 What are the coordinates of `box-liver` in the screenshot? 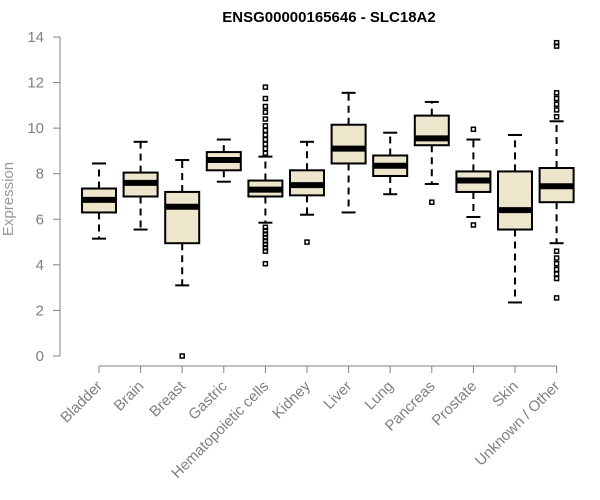 It's located at (348, 152).